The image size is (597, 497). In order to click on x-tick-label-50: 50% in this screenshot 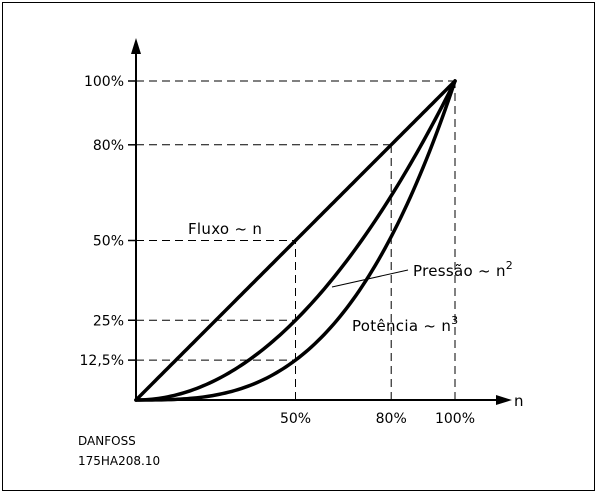, I will do `click(295, 419)`.